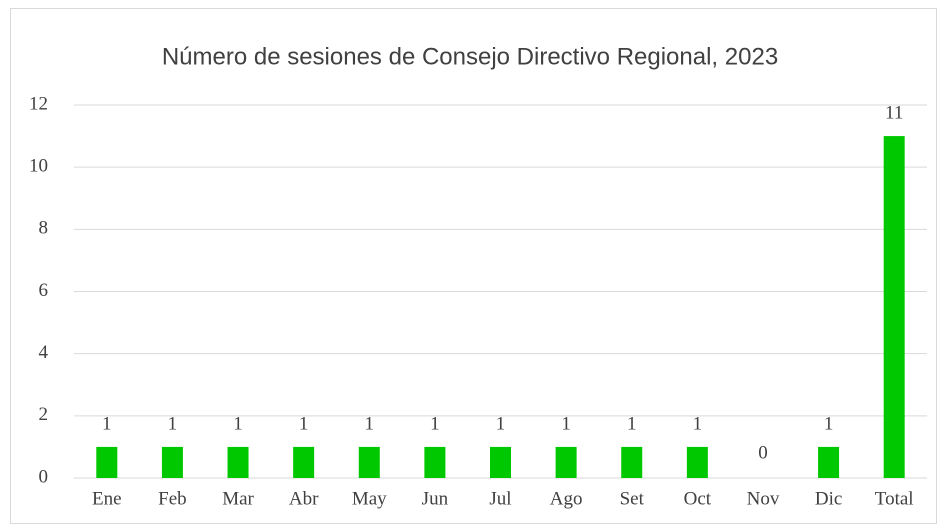 Image resolution: width=947 pixels, height=532 pixels. What do you see at coordinates (698, 498) in the screenshot?
I see `x-tick-label: Oct` at bounding box center [698, 498].